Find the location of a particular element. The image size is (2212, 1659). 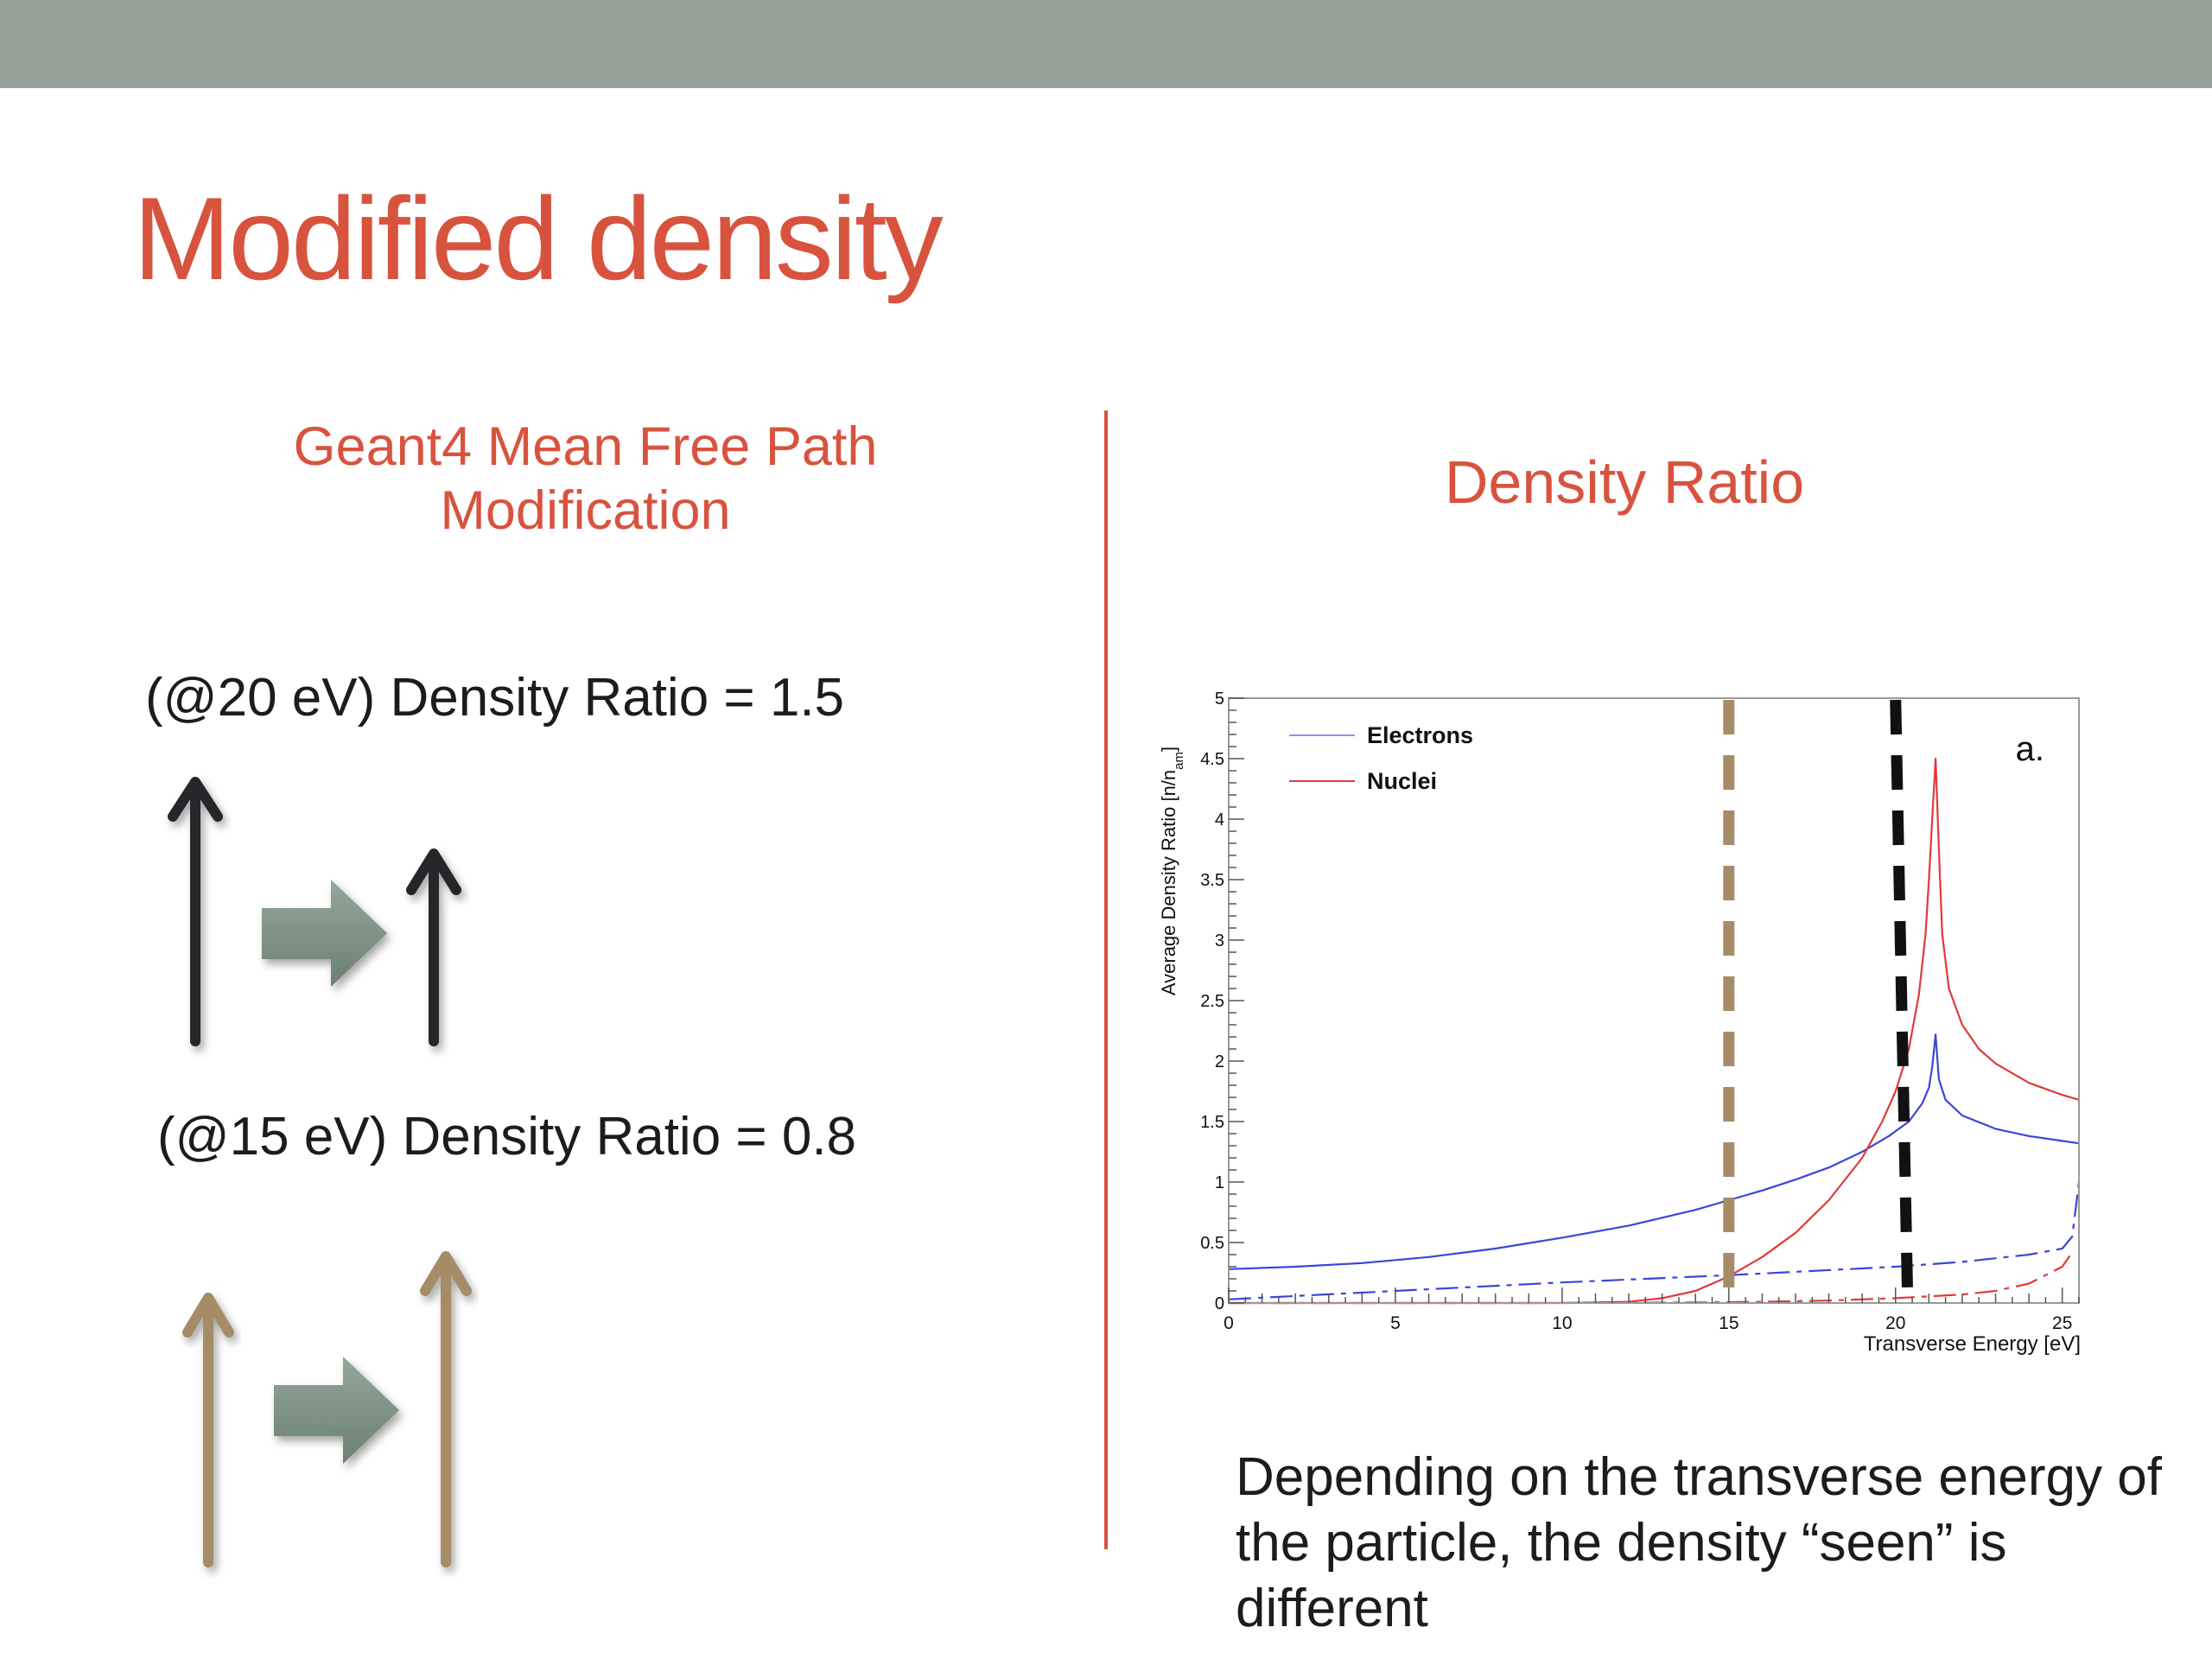

y-tick-label: 3.5 is located at coordinates (1212, 880).